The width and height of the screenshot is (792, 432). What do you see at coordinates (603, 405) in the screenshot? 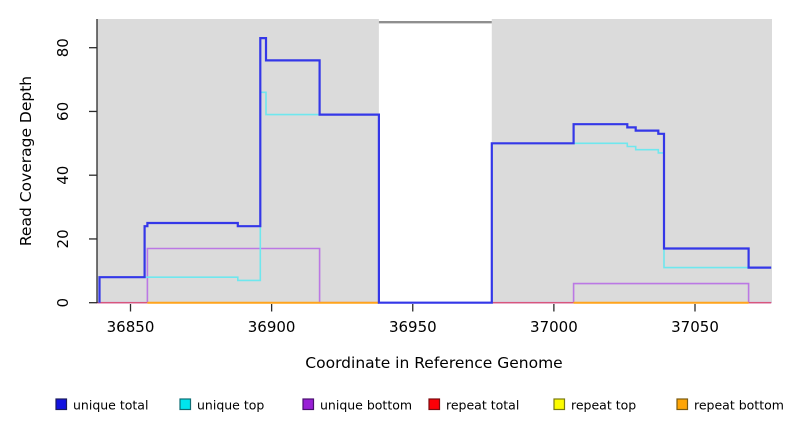
I see `legend-label-repeat-top: repeat top` at bounding box center [603, 405].